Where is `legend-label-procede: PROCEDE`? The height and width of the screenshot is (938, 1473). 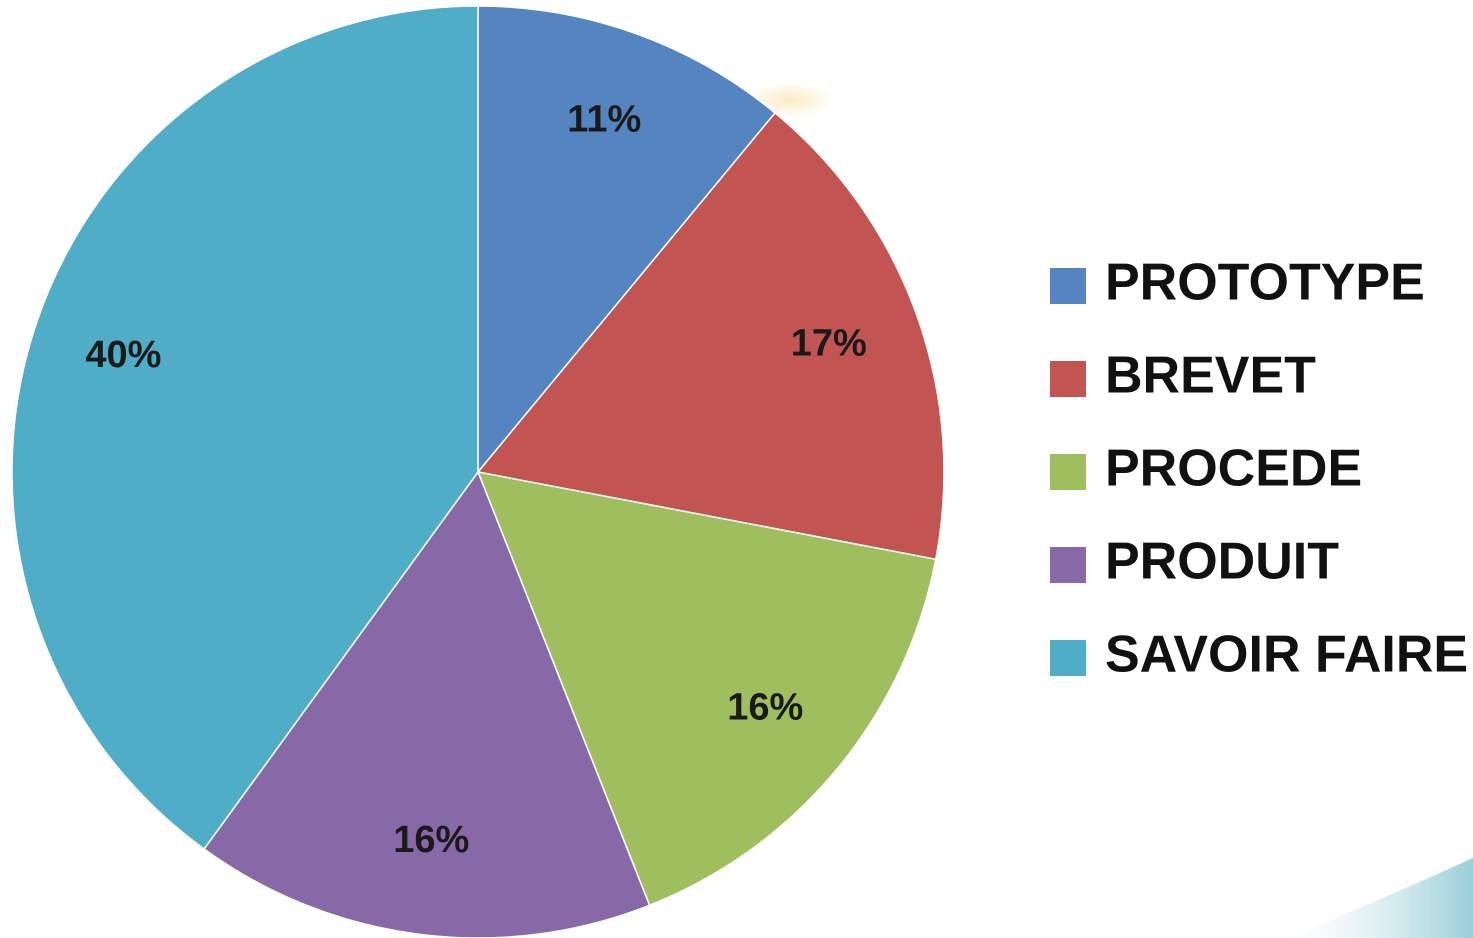 legend-label-procede: PROCEDE is located at coordinates (1233, 469).